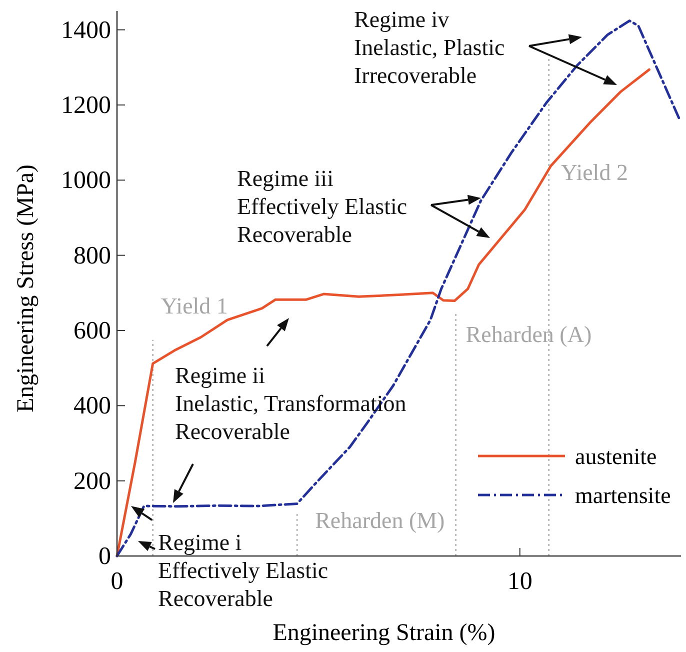 This screenshot has height=652, width=686. What do you see at coordinates (616, 456) in the screenshot?
I see `legend-label: austenite` at bounding box center [616, 456].